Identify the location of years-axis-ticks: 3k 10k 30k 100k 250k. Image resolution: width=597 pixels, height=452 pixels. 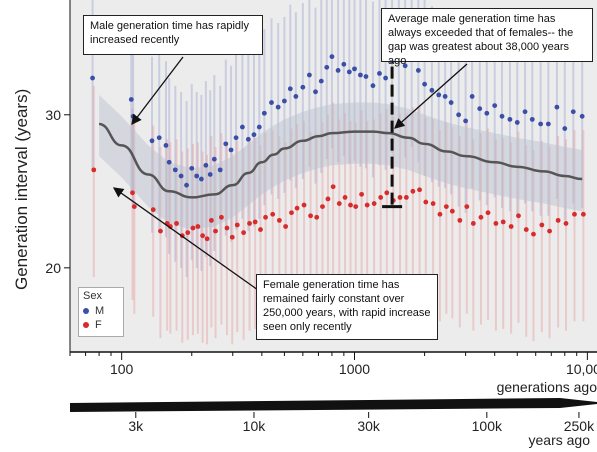
(361, 423).